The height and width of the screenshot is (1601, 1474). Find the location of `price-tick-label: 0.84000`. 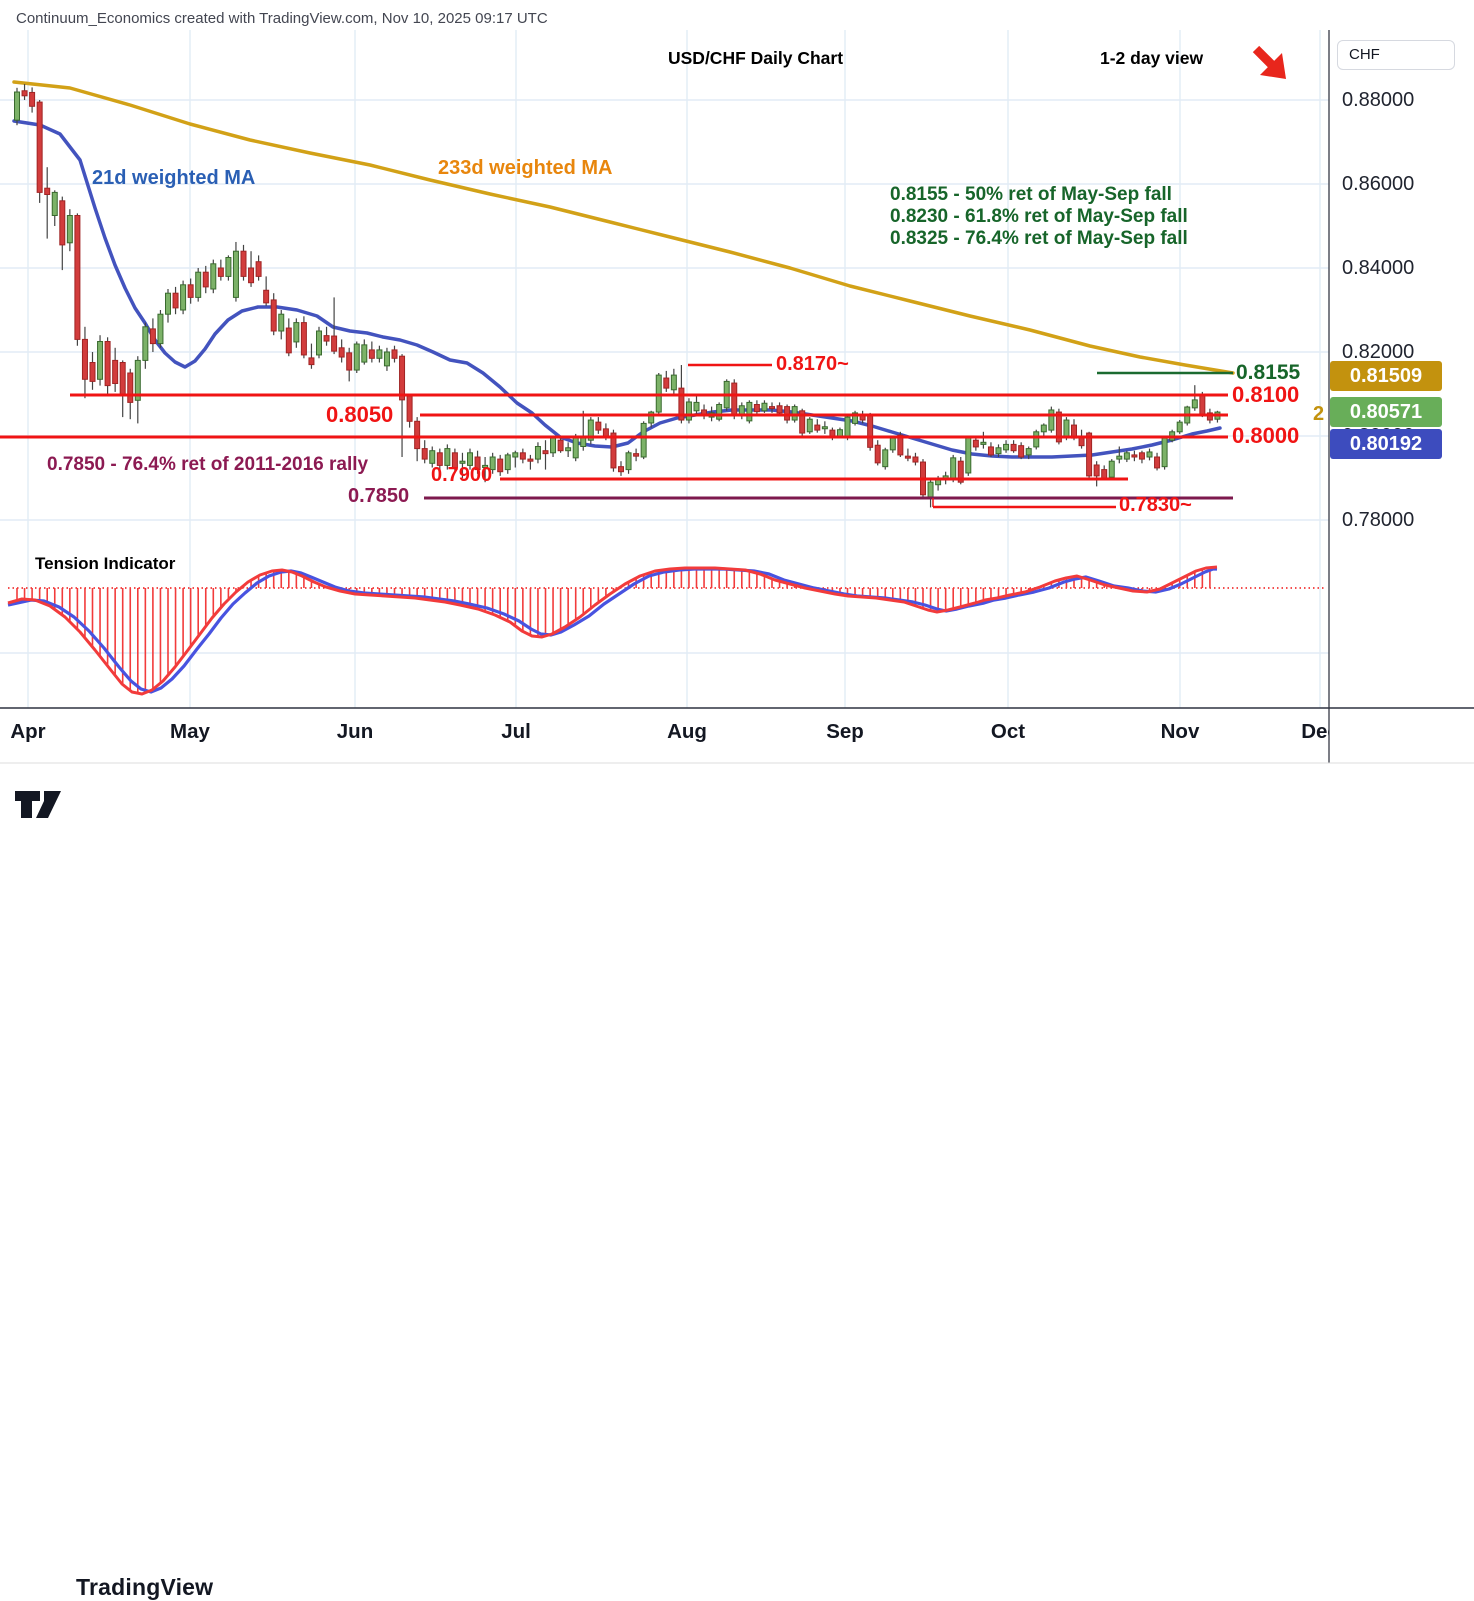

price-tick-label: 0.84000 is located at coordinates (1378, 268).